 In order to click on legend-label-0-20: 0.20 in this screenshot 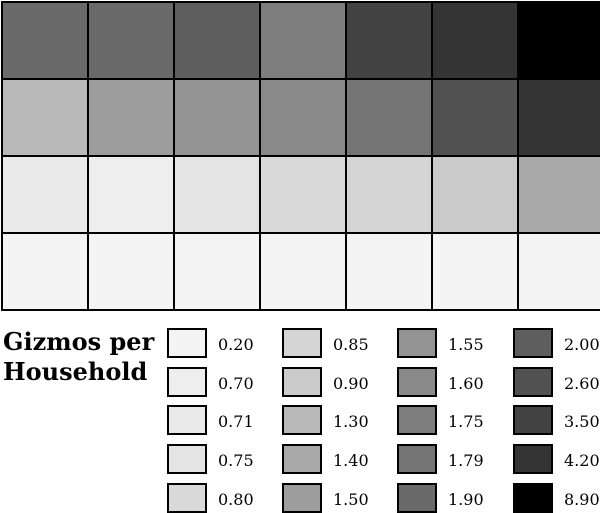, I will do `click(236, 344)`.